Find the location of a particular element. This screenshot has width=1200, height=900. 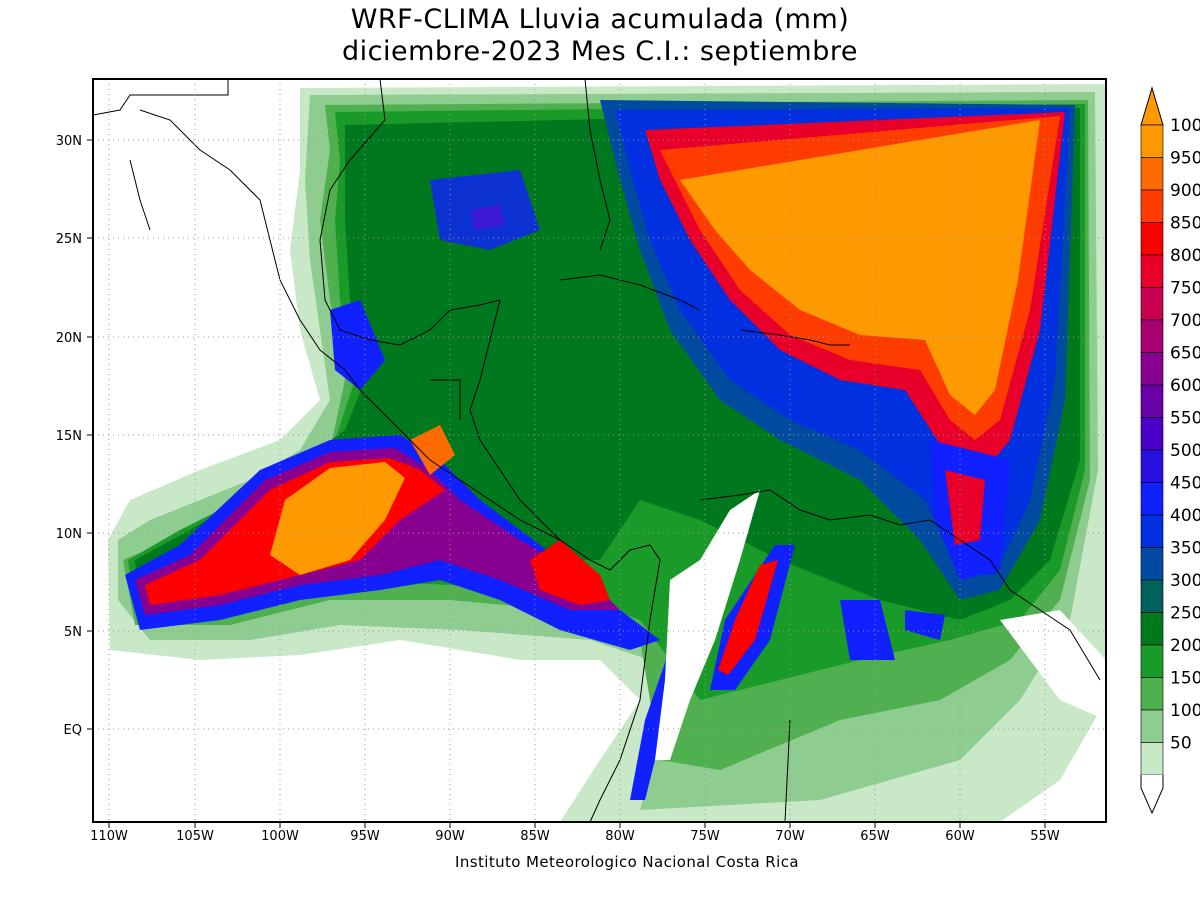

y-axis-labels: 30N 25N 20N 15N 10N 5N EQ is located at coordinates (69, 436).